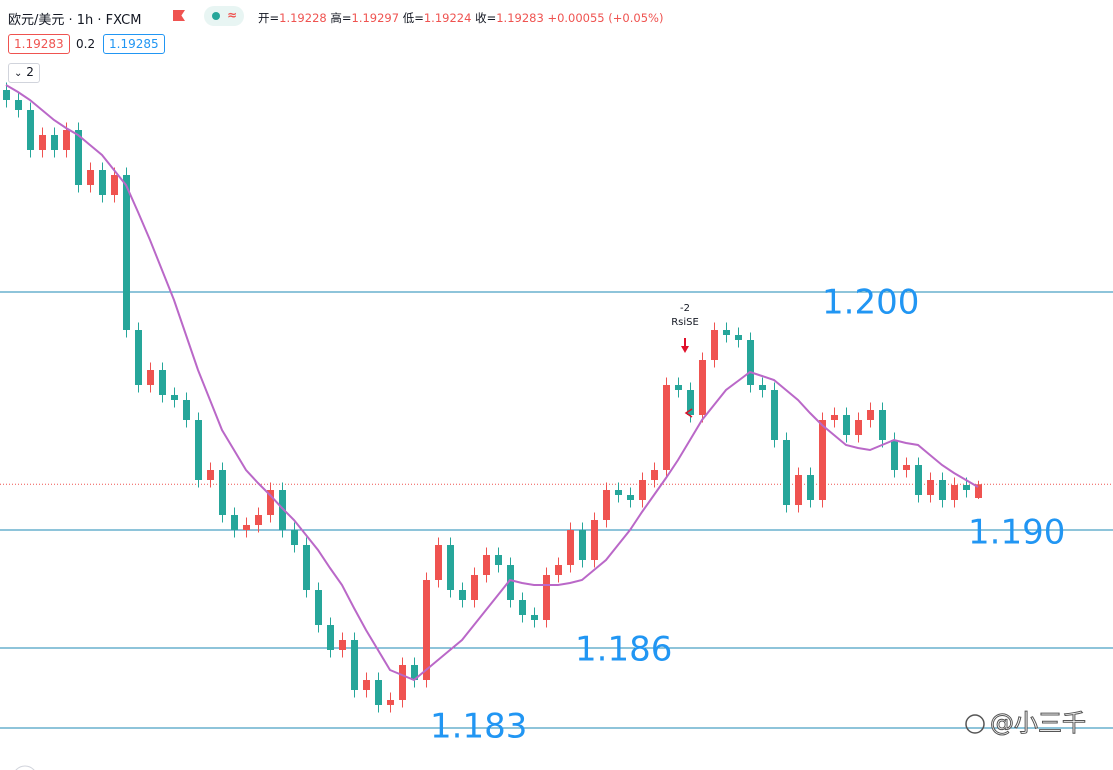  What do you see at coordinates (269, 18) in the screenshot?
I see `ohlc-label: 开=` at bounding box center [269, 18].